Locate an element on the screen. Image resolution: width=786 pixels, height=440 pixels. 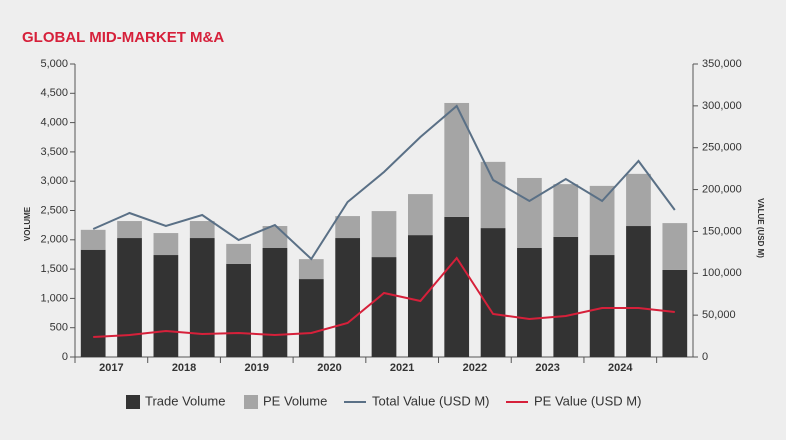
legend-label: PE Value (USD M) is located at coordinates (587, 400).